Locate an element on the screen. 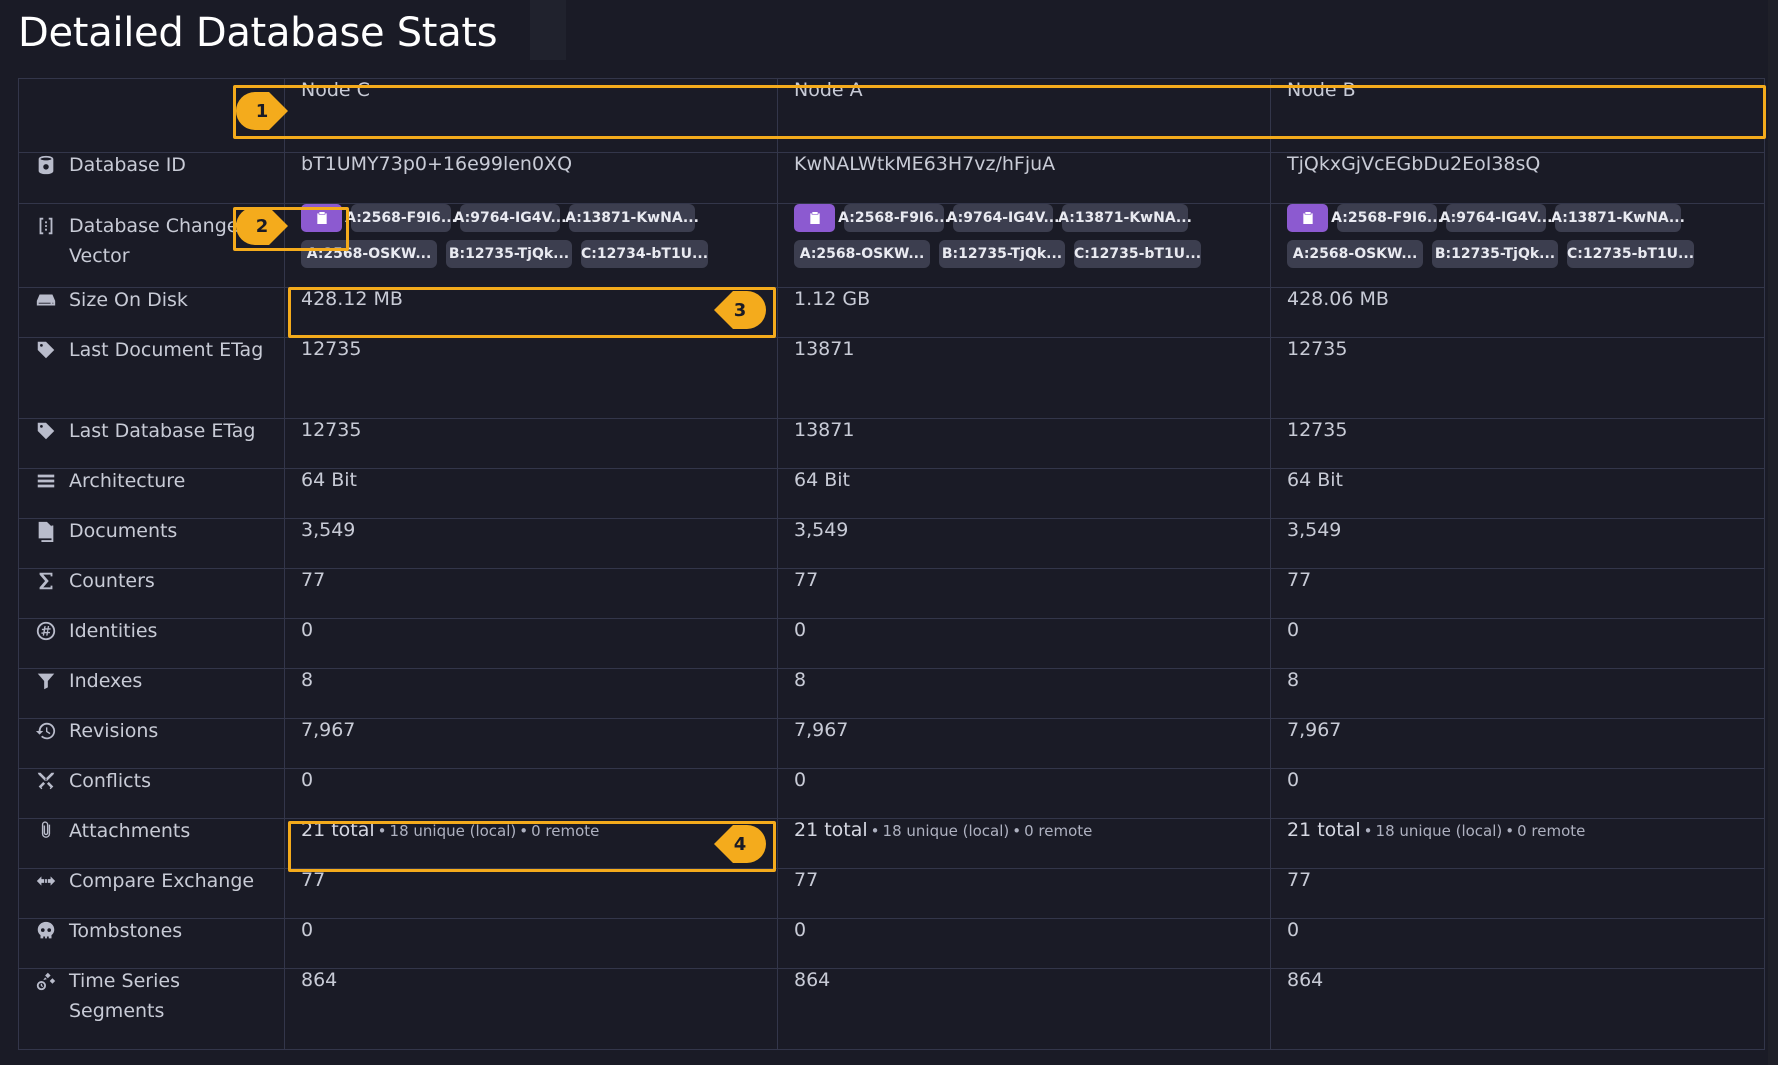 The width and height of the screenshot is (1778, 1065). value-cell: 12735 is located at coordinates (531, 378).